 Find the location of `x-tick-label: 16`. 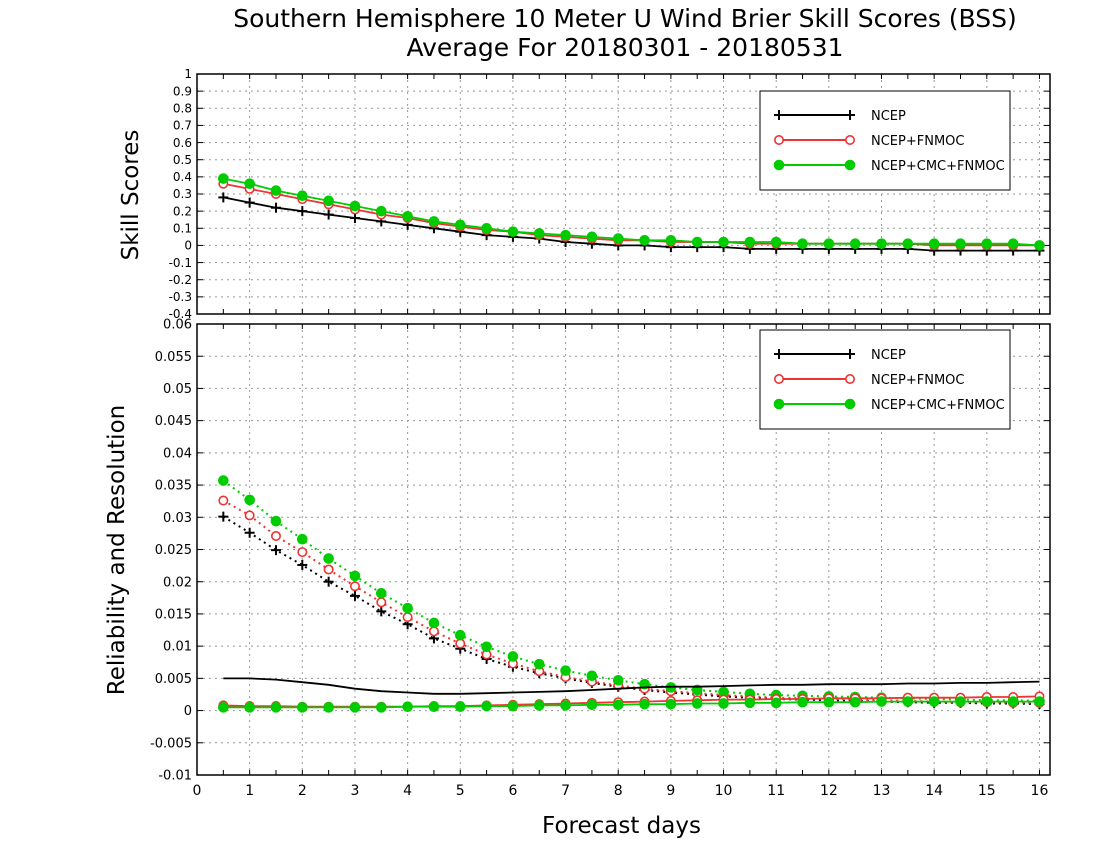

x-tick-label: 16 is located at coordinates (1040, 791).